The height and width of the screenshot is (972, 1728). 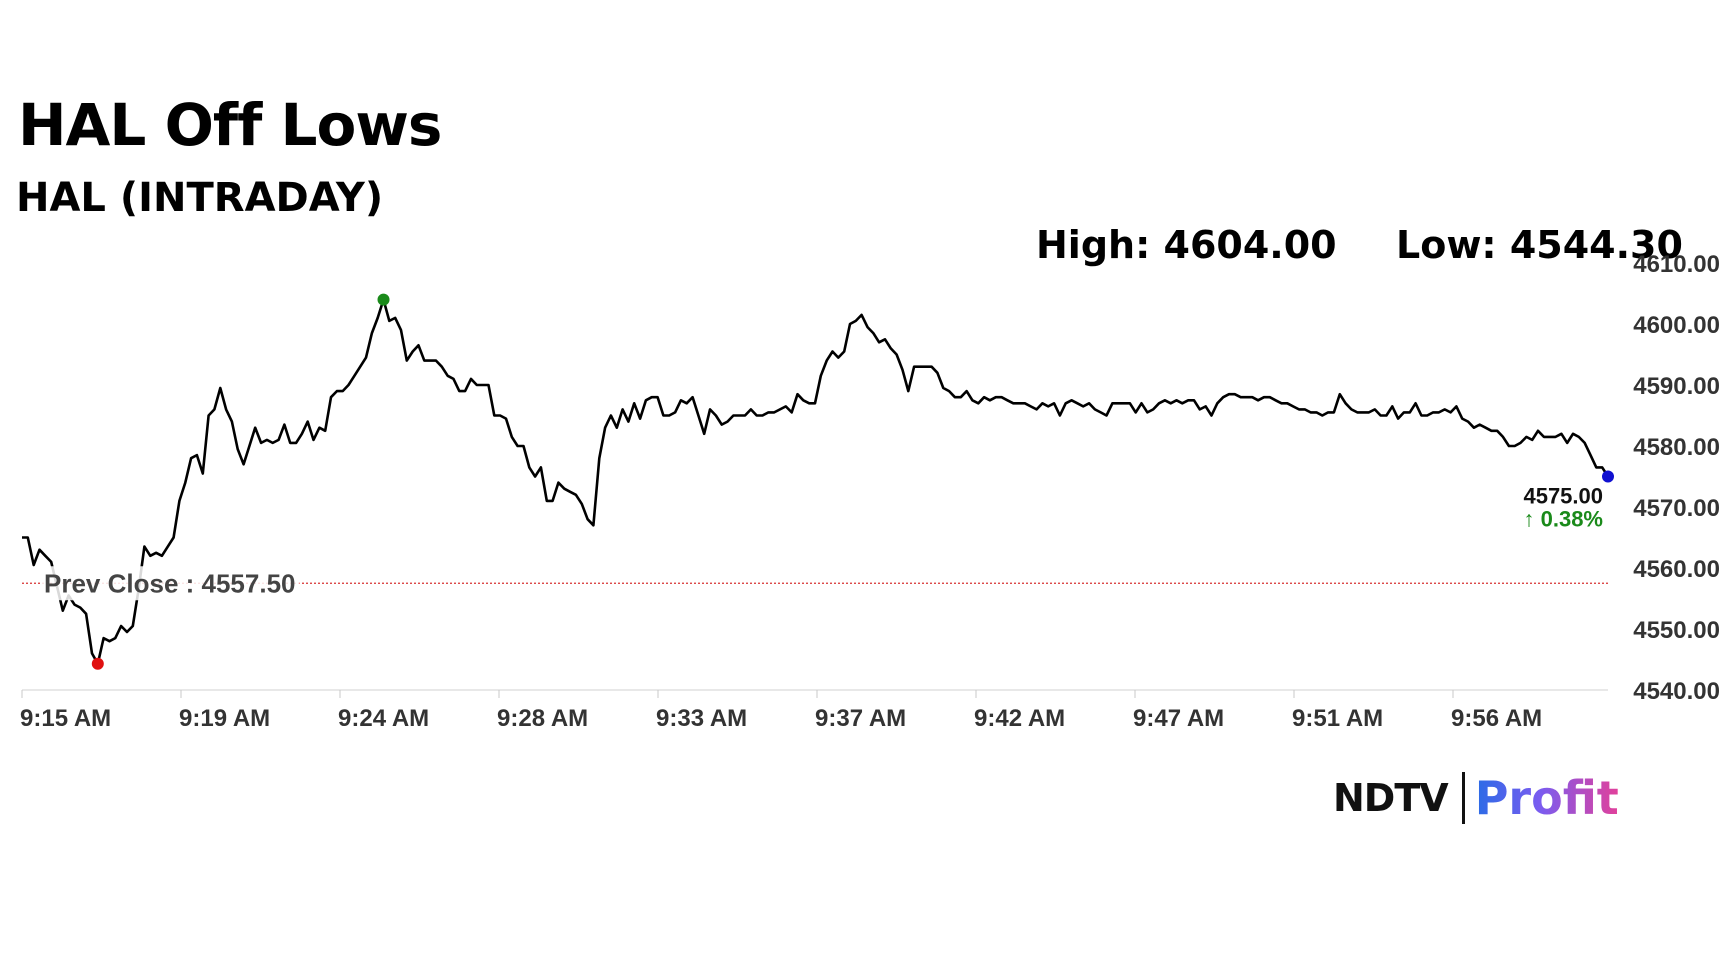 What do you see at coordinates (97, 663) in the screenshot?
I see `low-point-marker` at bounding box center [97, 663].